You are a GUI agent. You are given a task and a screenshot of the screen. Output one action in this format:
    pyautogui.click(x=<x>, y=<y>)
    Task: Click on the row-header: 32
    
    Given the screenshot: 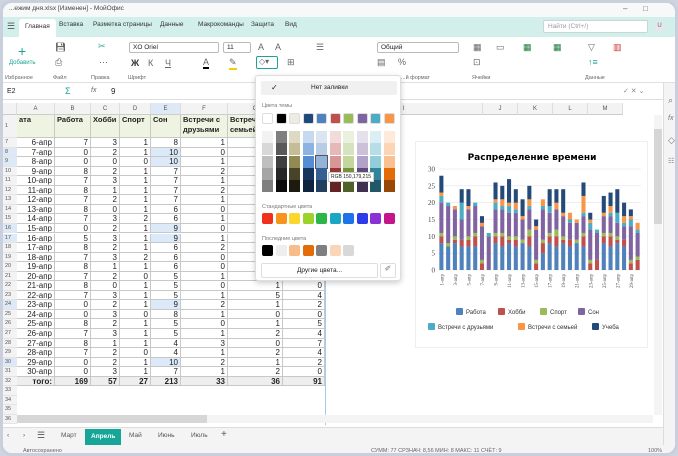 What is the action you would take?
    pyautogui.click(x=10, y=381)
    